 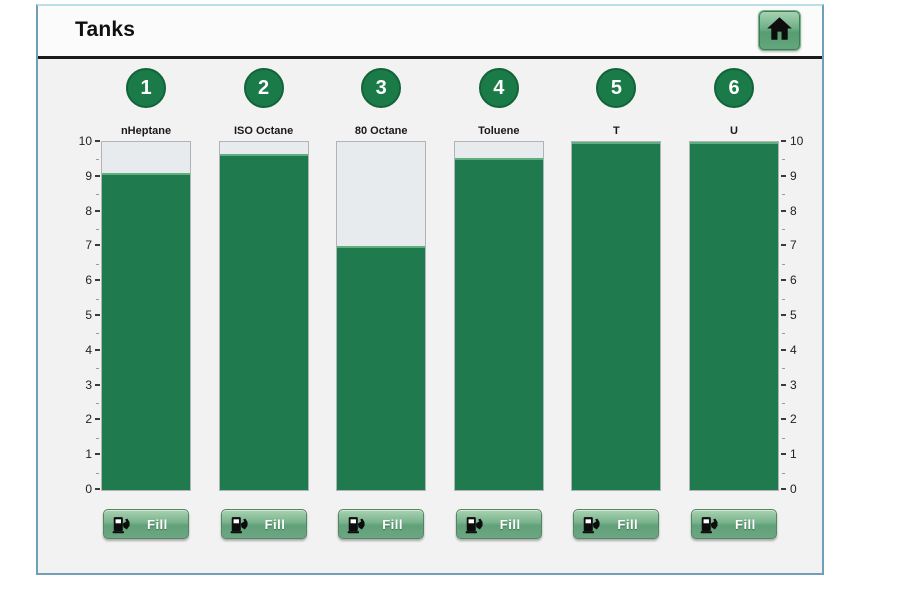 What do you see at coordinates (89, 141) in the screenshot?
I see `y-axis-tick-left: 10` at bounding box center [89, 141].